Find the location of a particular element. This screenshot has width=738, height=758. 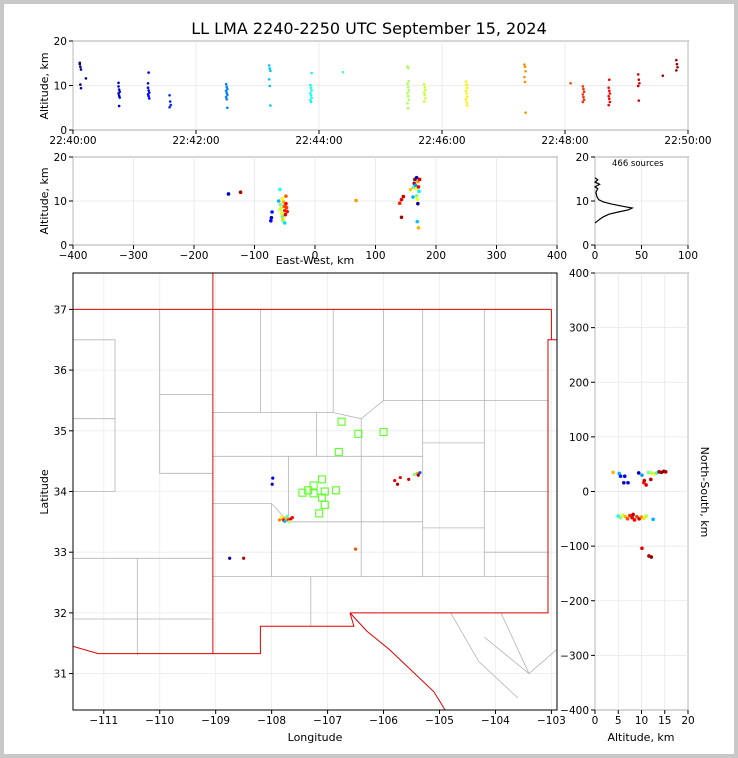

altitude-tick-label: 10 is located at coordinates (60, 87).